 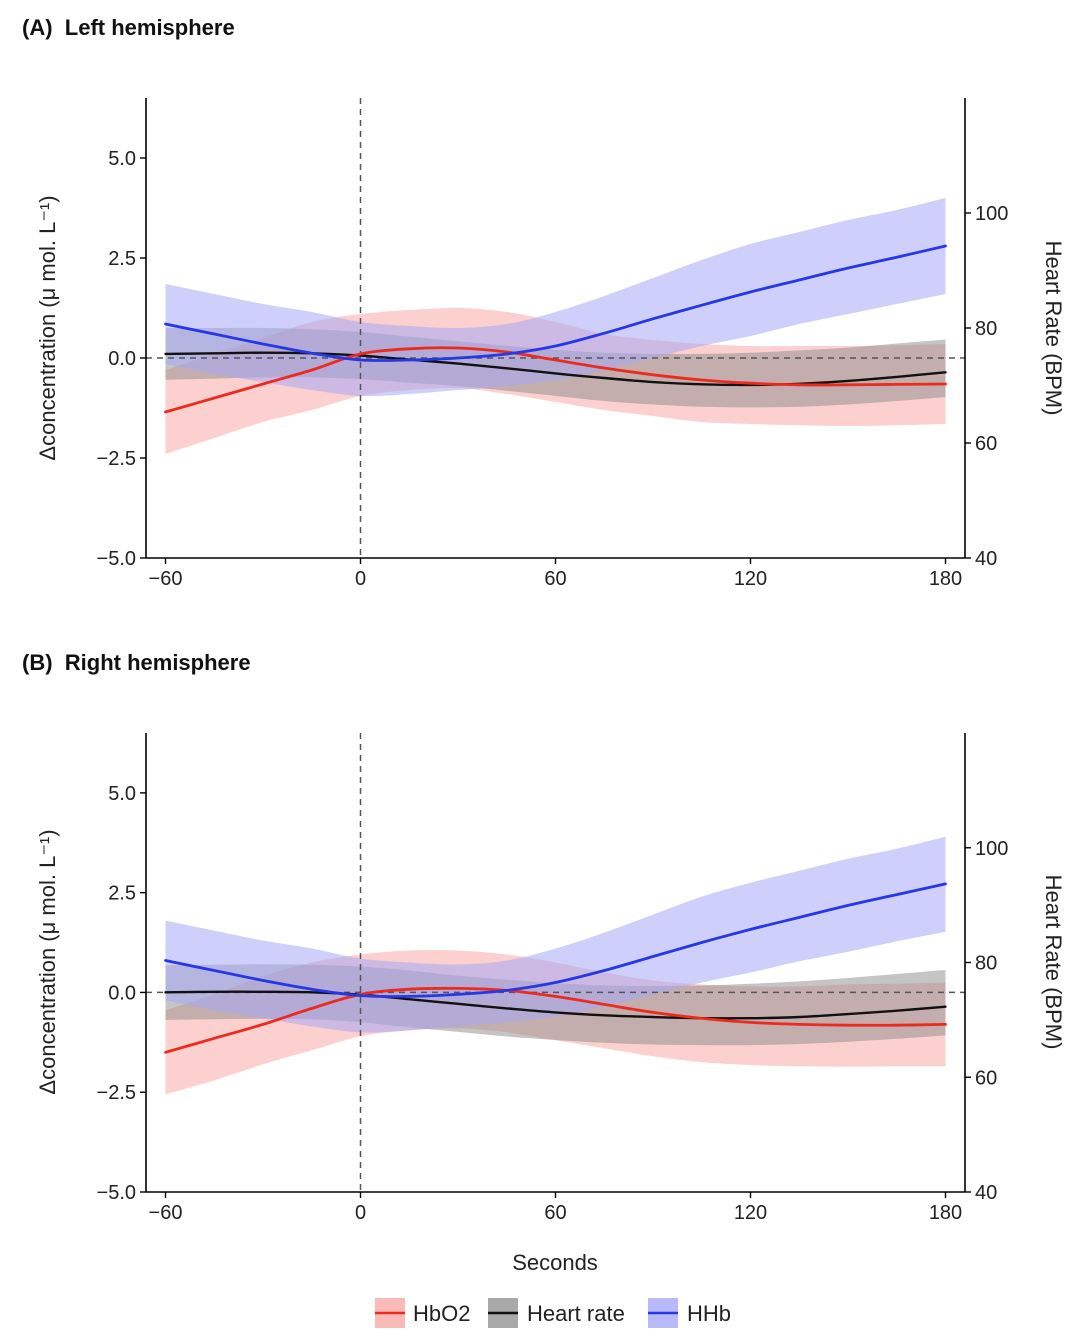 What do you see at coordinates (709, 1313) in the screenshot?
I see `legend-label-hhb: HHb` at bounding box center [709, 1313].